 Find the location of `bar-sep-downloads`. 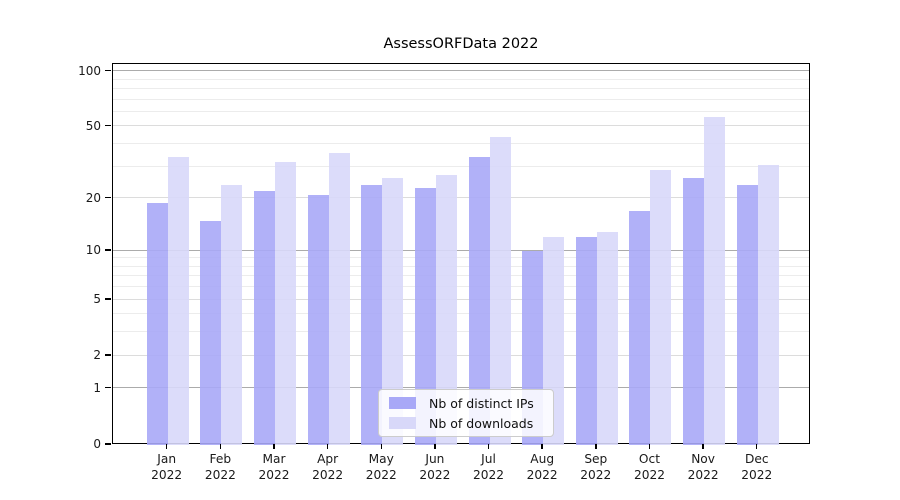

bar-sep-downloads is located at coordinates (607, 338).